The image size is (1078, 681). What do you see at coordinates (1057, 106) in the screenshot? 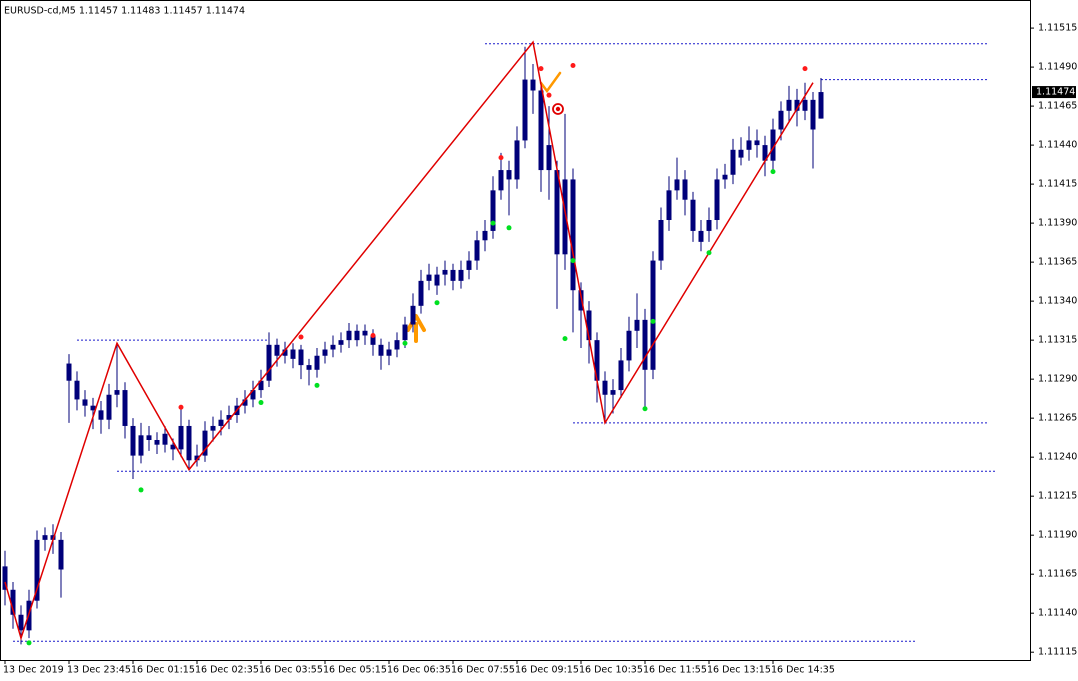
I see `y-tick-label: 1.11465` at bounding box center [1057, 106].